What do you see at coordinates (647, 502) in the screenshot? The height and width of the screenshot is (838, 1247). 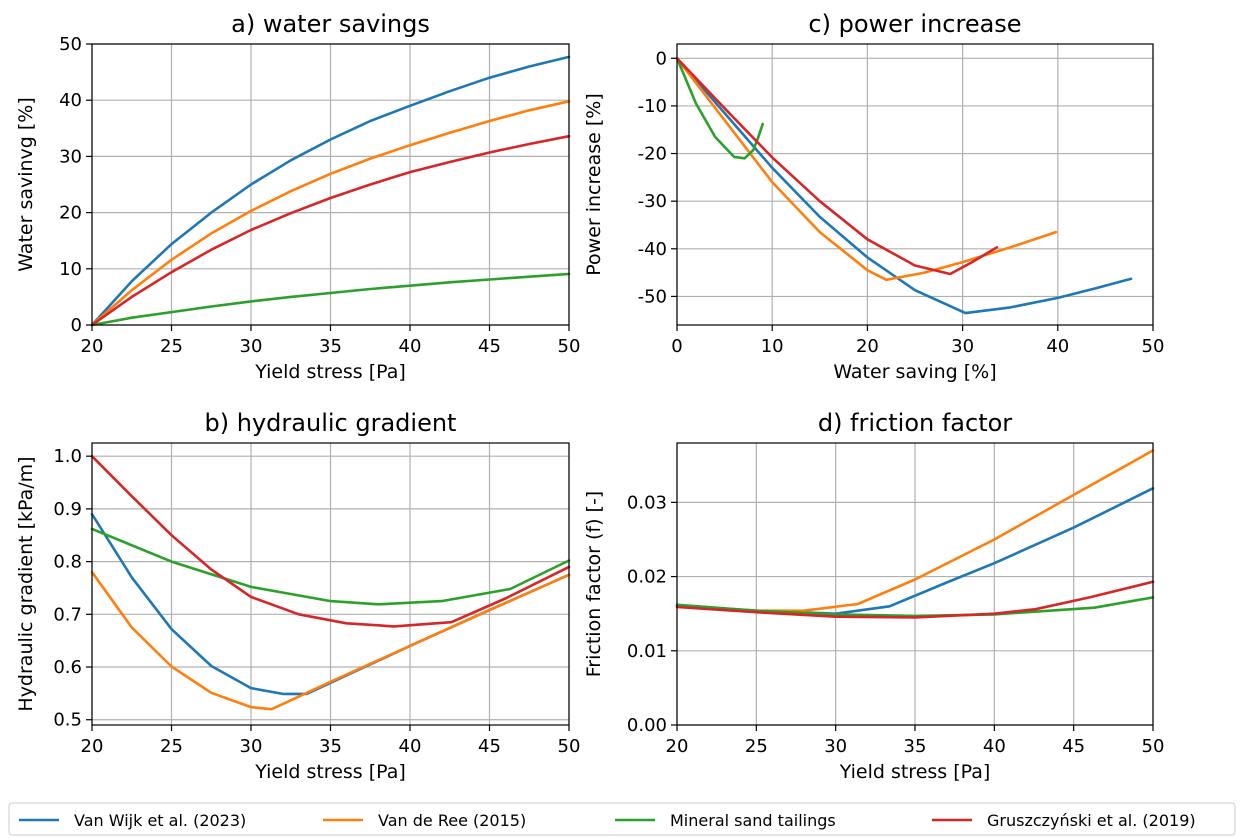 I see `y-tick-label: 0.03` at bounding box center [647, 502].